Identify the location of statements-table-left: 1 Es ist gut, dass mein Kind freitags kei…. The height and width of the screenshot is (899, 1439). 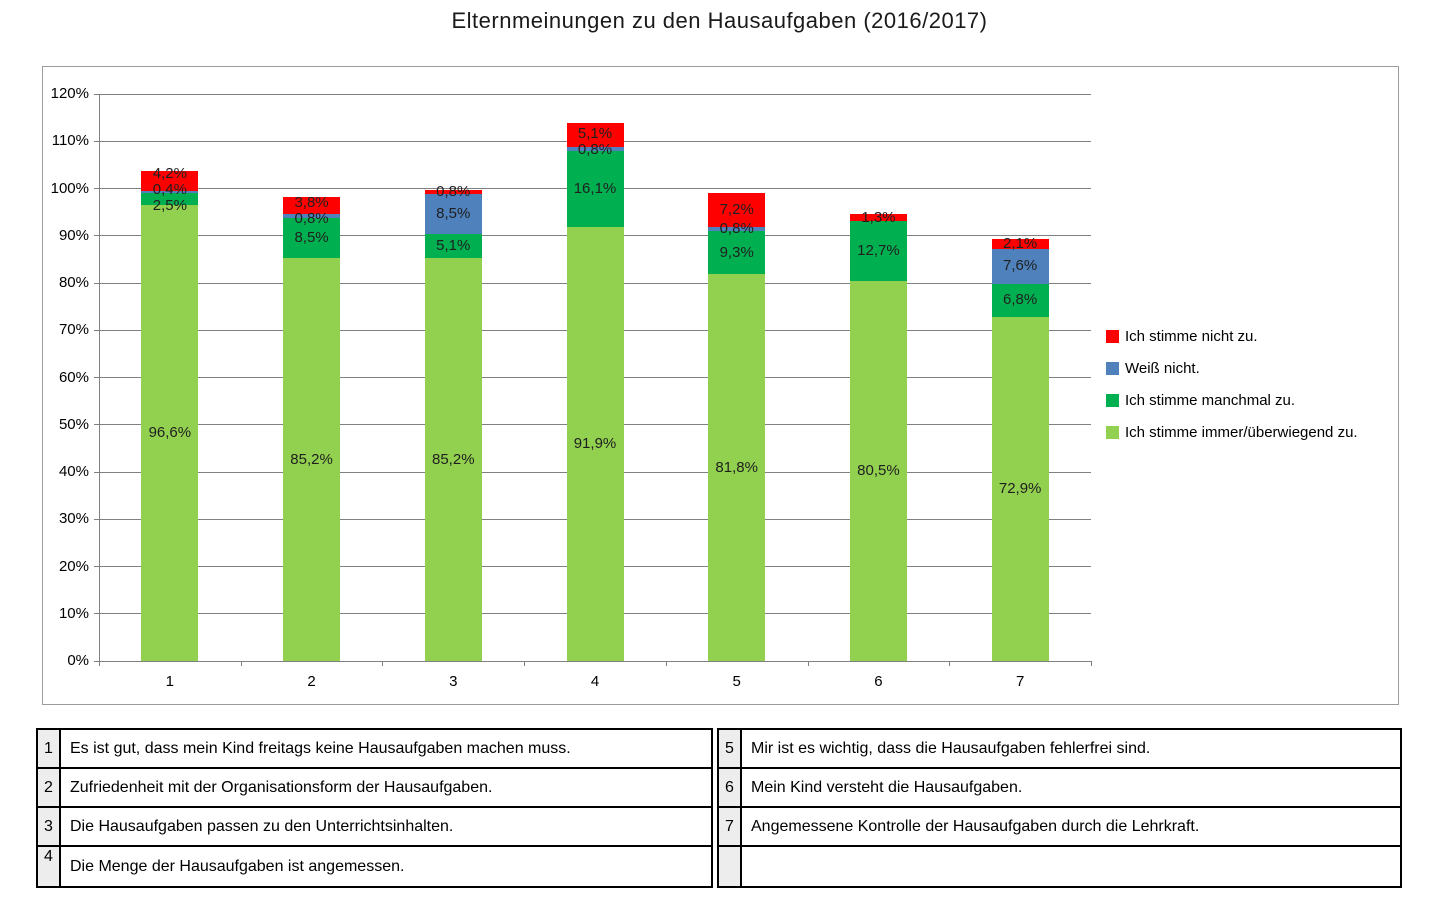
(374, 808).